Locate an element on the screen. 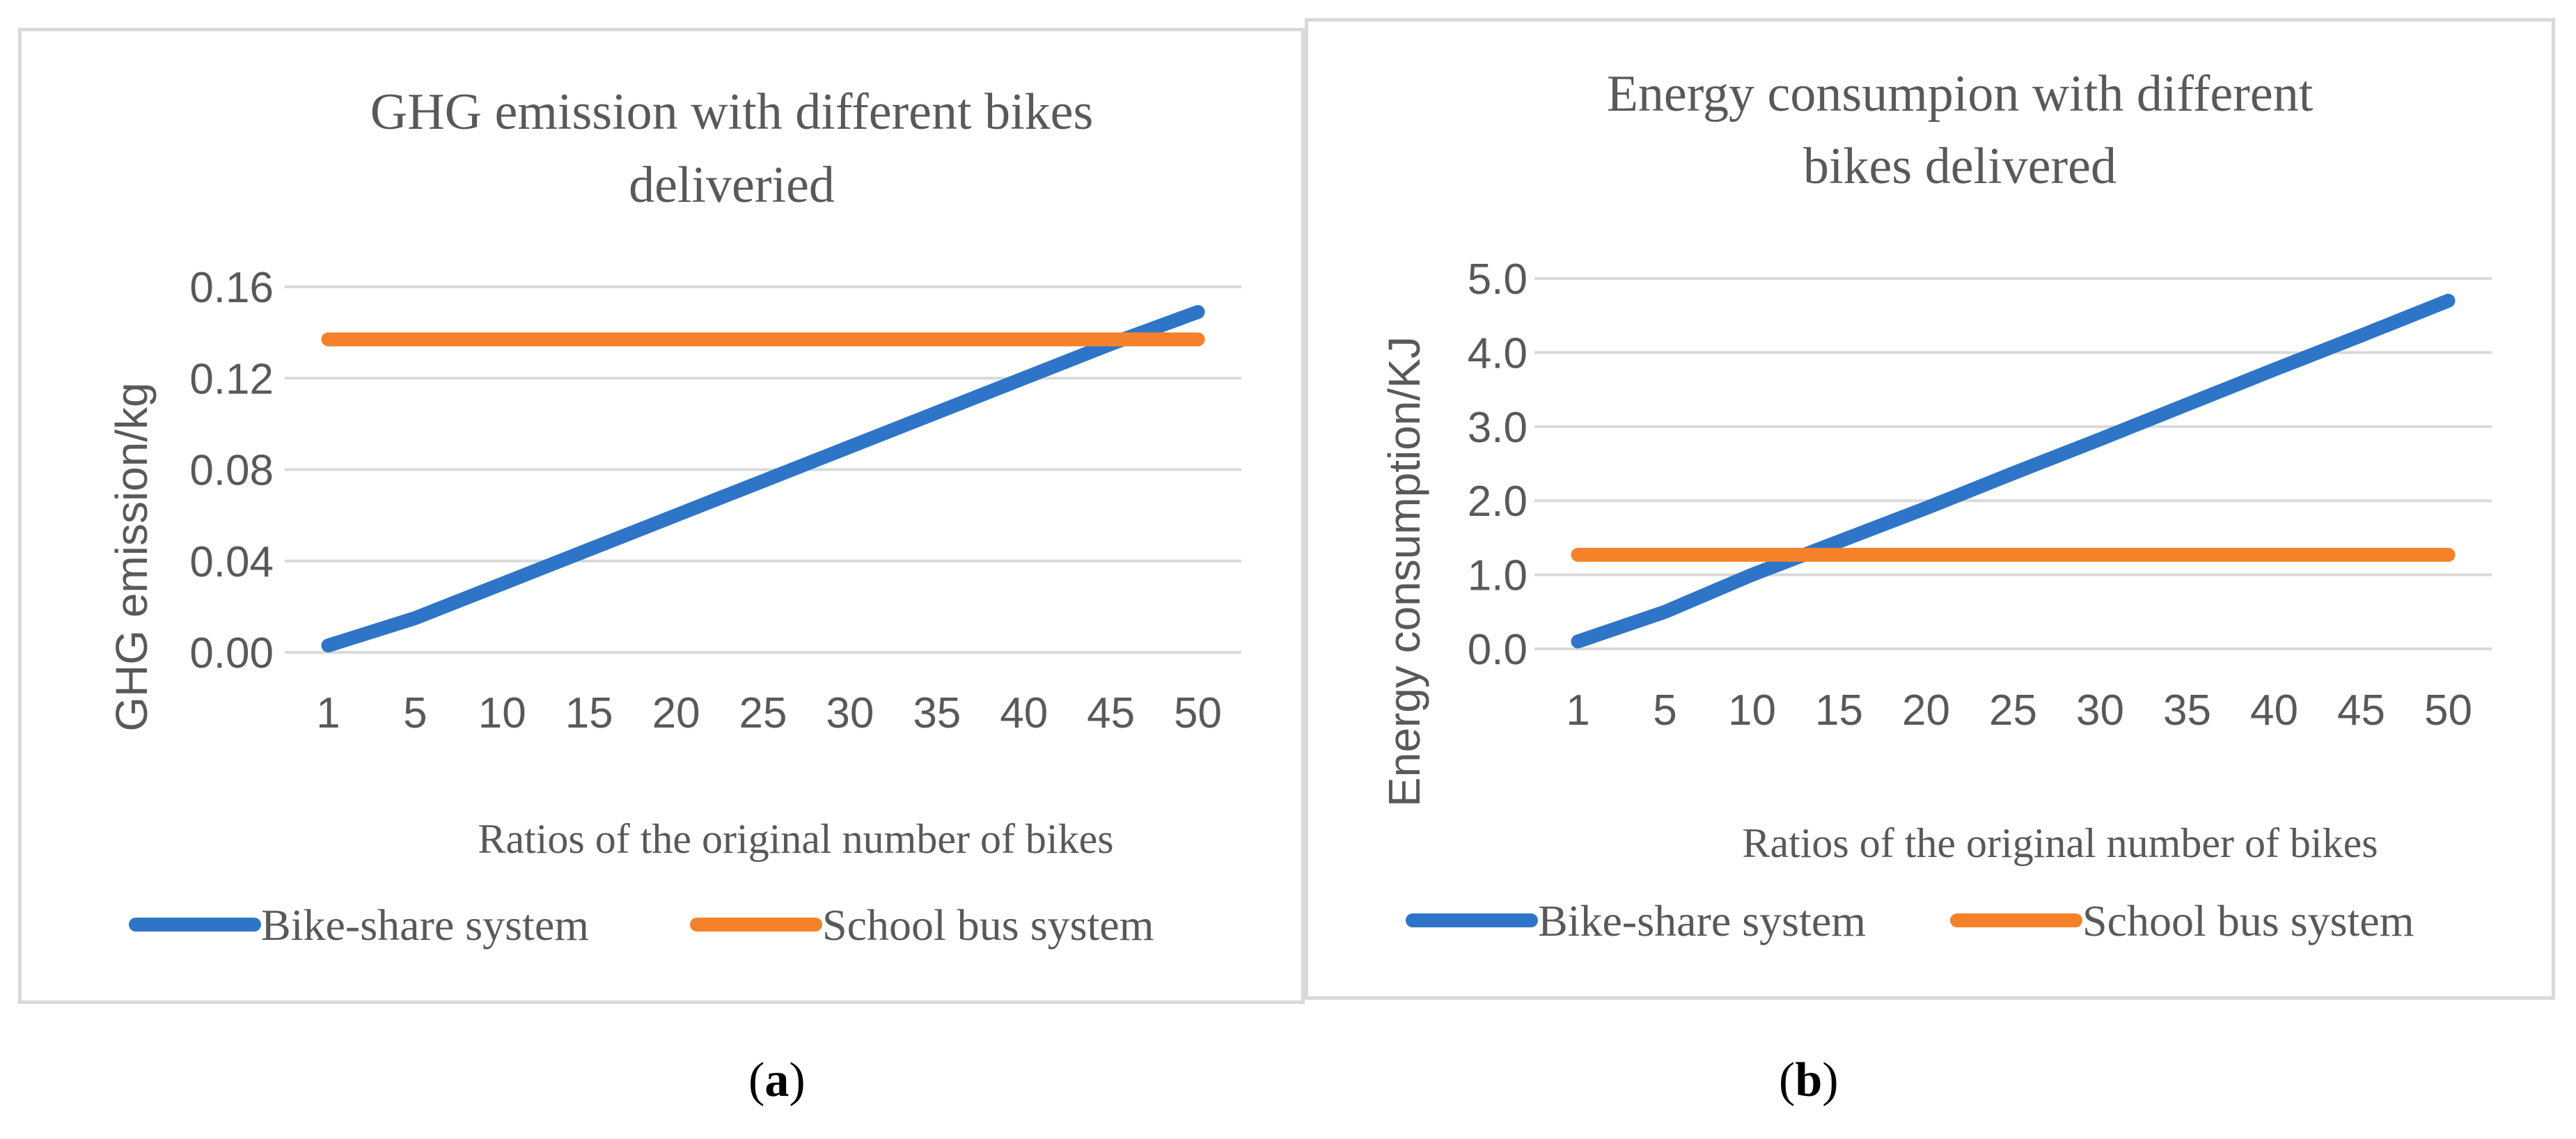 Image resolution: width=2576 pixels, height=1139 pixels. legend-b-bike-share-label: Bike-share system is located at coordinates (1702, 920).